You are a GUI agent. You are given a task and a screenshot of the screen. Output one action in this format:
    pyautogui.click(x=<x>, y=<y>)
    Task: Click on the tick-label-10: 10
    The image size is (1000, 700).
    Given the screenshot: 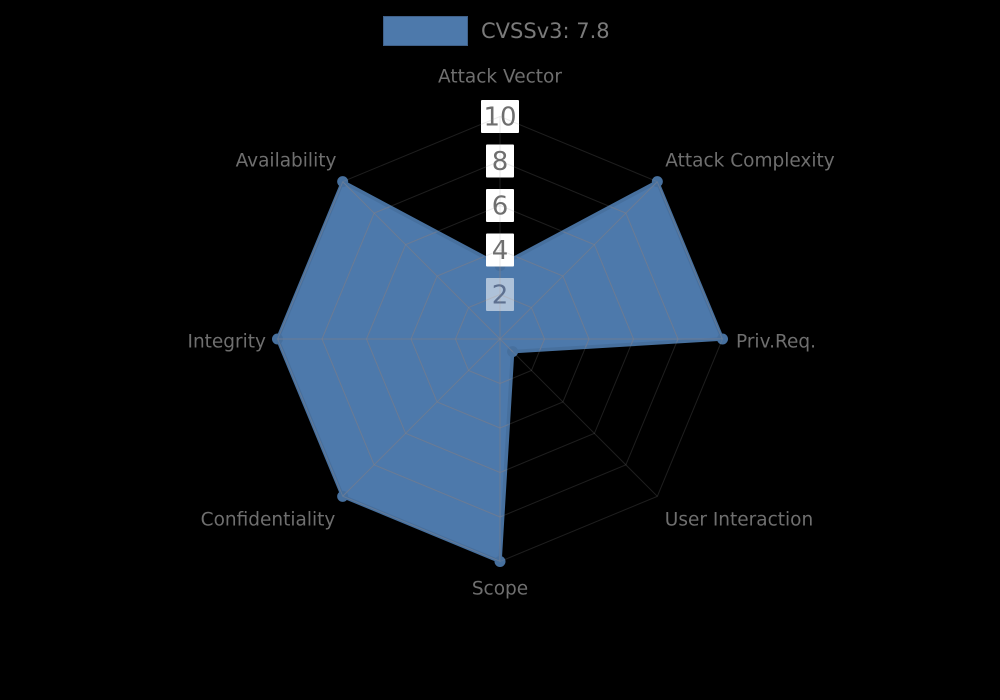 What is the action you would take?
    pyautogui.click(x=499, y=118)
    